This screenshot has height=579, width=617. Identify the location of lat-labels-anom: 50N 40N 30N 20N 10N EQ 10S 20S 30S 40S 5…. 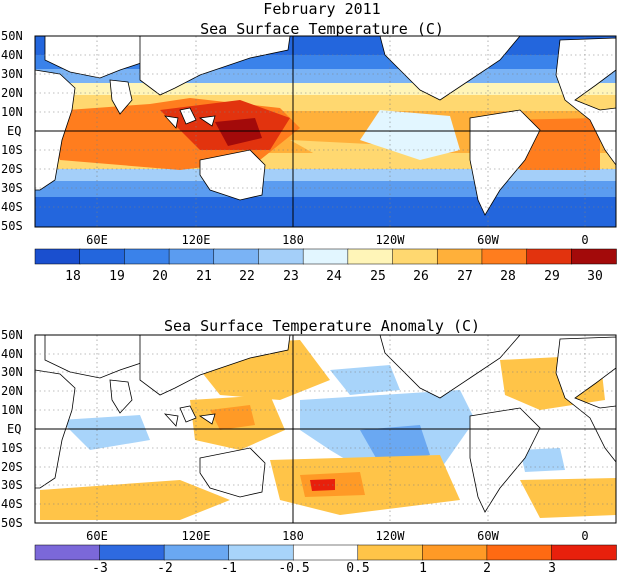
(12, 429).